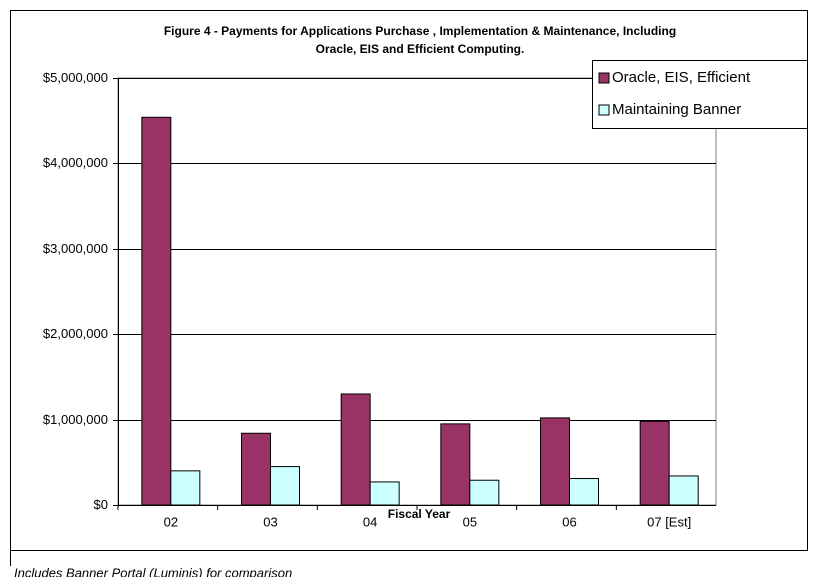 The image size is (822, 577). What do you see at coordinates (669, 521) in the screenshot?
I see `x-tick-label: 07 [Est]` at bounding box center [669, 521].